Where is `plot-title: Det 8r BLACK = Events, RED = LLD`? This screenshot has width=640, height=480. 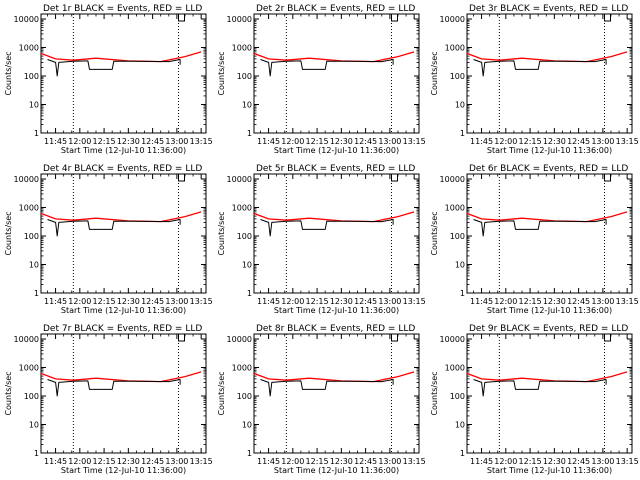 plot-title: Det 8r BLACK = Events, RED = LLD is located at coordinates (335, 329).